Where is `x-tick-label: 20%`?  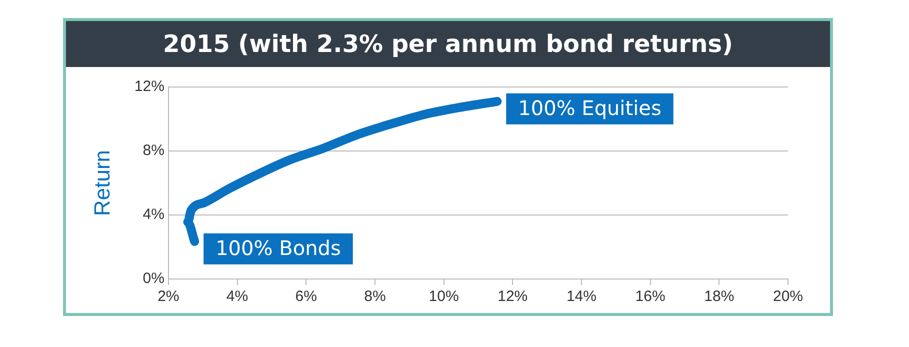 x-tick-label: 20% is located at coordinates (788, 297).